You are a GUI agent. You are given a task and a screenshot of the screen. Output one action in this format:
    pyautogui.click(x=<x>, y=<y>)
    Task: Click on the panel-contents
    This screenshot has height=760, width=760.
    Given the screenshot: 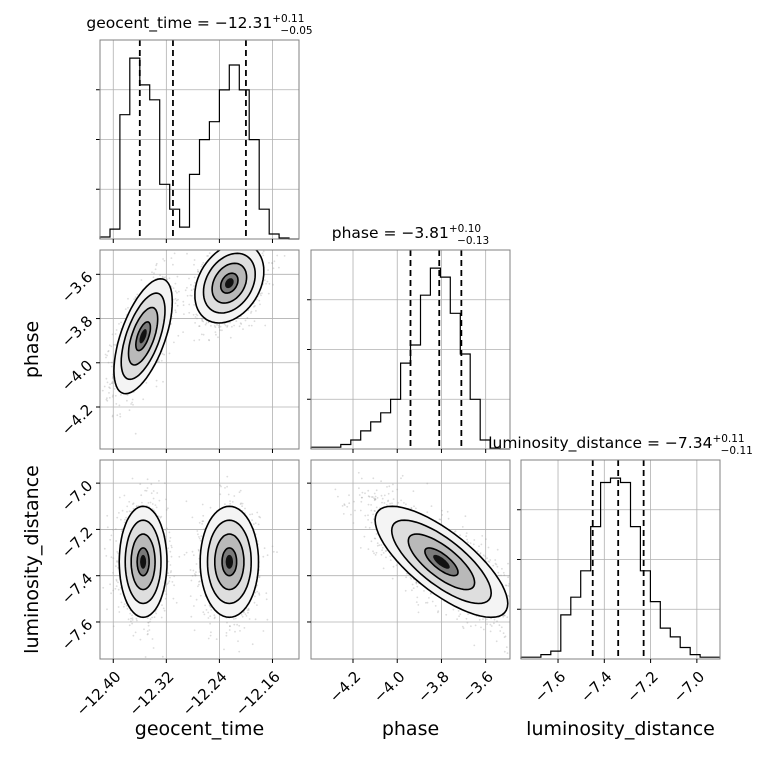 What is the action you would take?
    pyautogui.click(x=199, y=559)
    